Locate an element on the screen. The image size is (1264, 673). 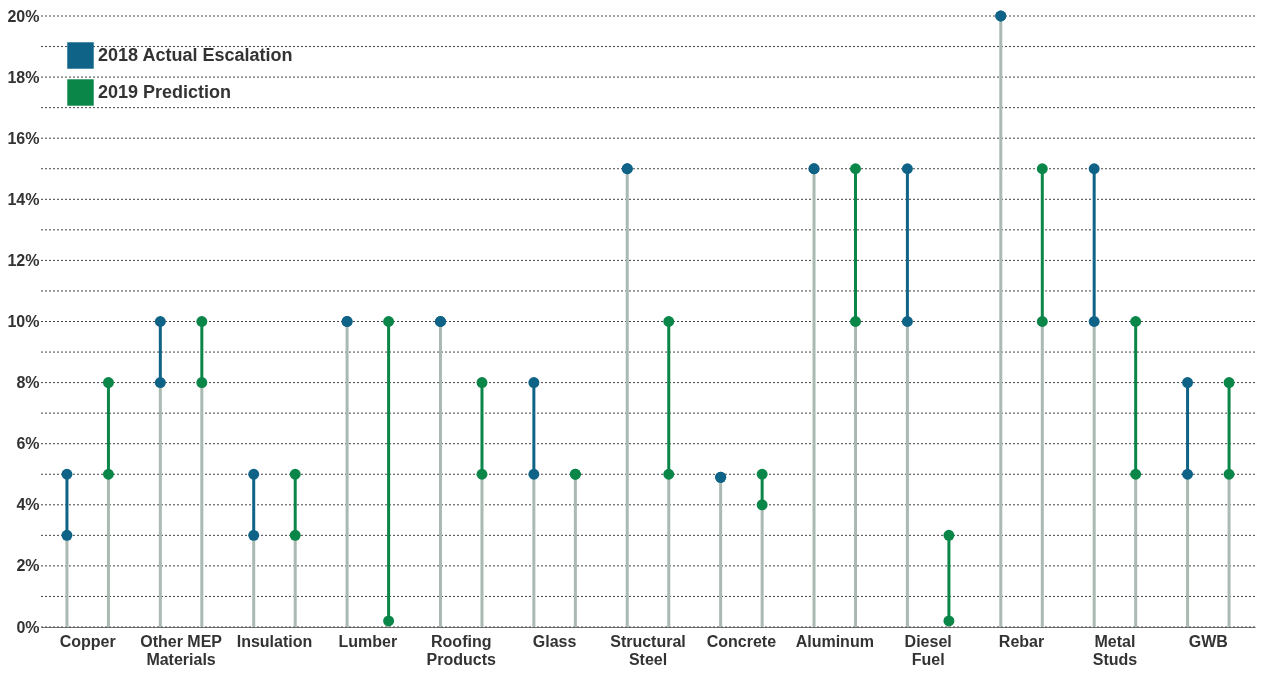
x-tick-label: Concrete is located at coordinates (741, 641).